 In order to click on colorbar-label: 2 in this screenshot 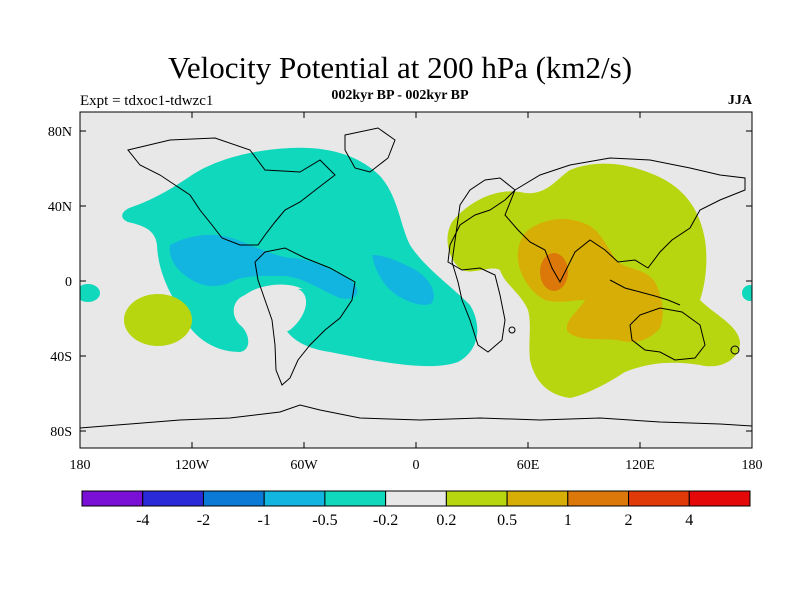, I will do `click(629, 520)`.